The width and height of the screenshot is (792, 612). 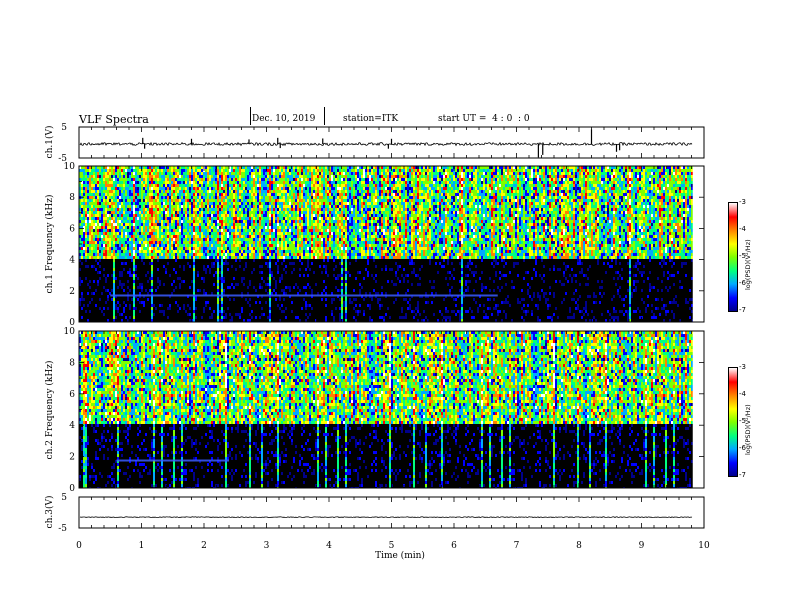 I want to click on header-station: station=ITK, so click(x=370, y=119).